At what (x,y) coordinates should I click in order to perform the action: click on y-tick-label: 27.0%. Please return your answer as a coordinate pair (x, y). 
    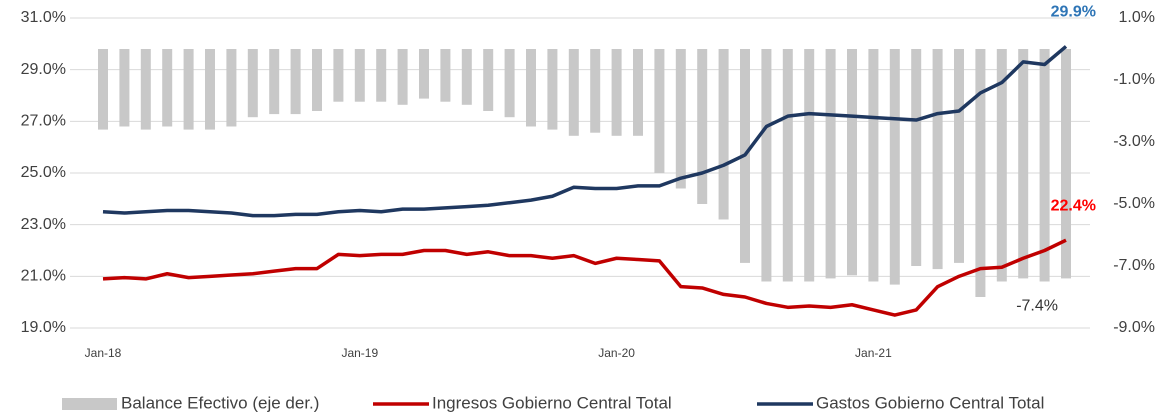
    Looking at the image, I should click on (43, 121).